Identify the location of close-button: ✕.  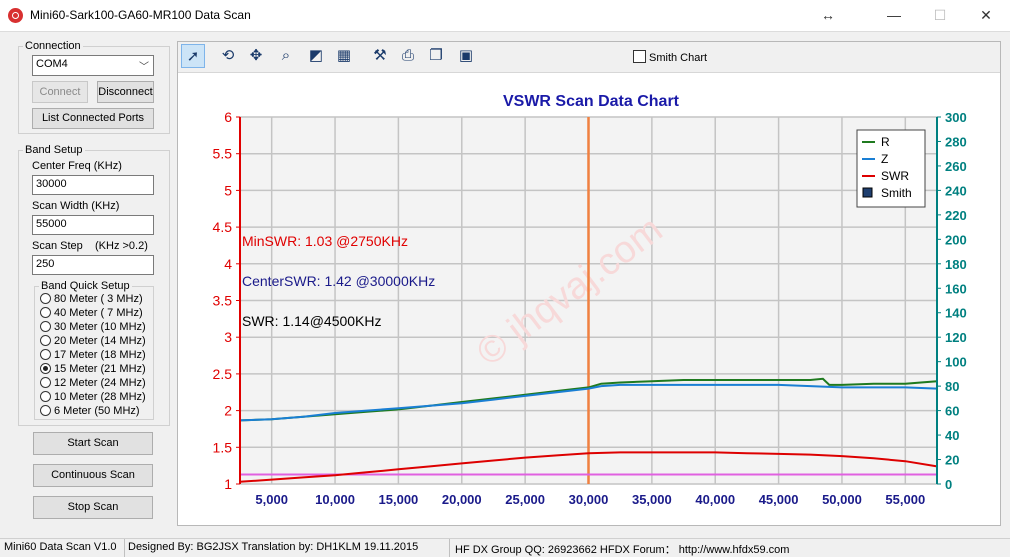
(986, 15).